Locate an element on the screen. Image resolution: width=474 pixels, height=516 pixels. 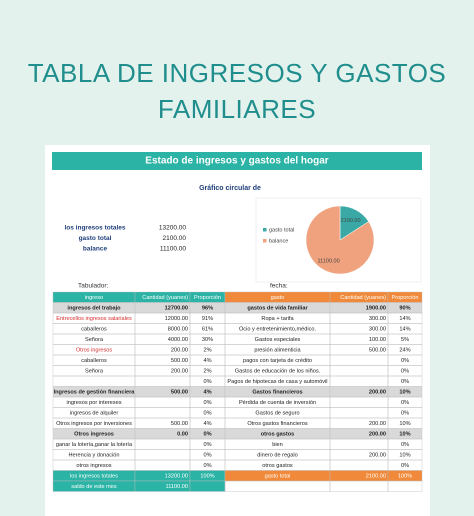
cell-text: ingresos del trabajo is located at coordinates (94, 309).